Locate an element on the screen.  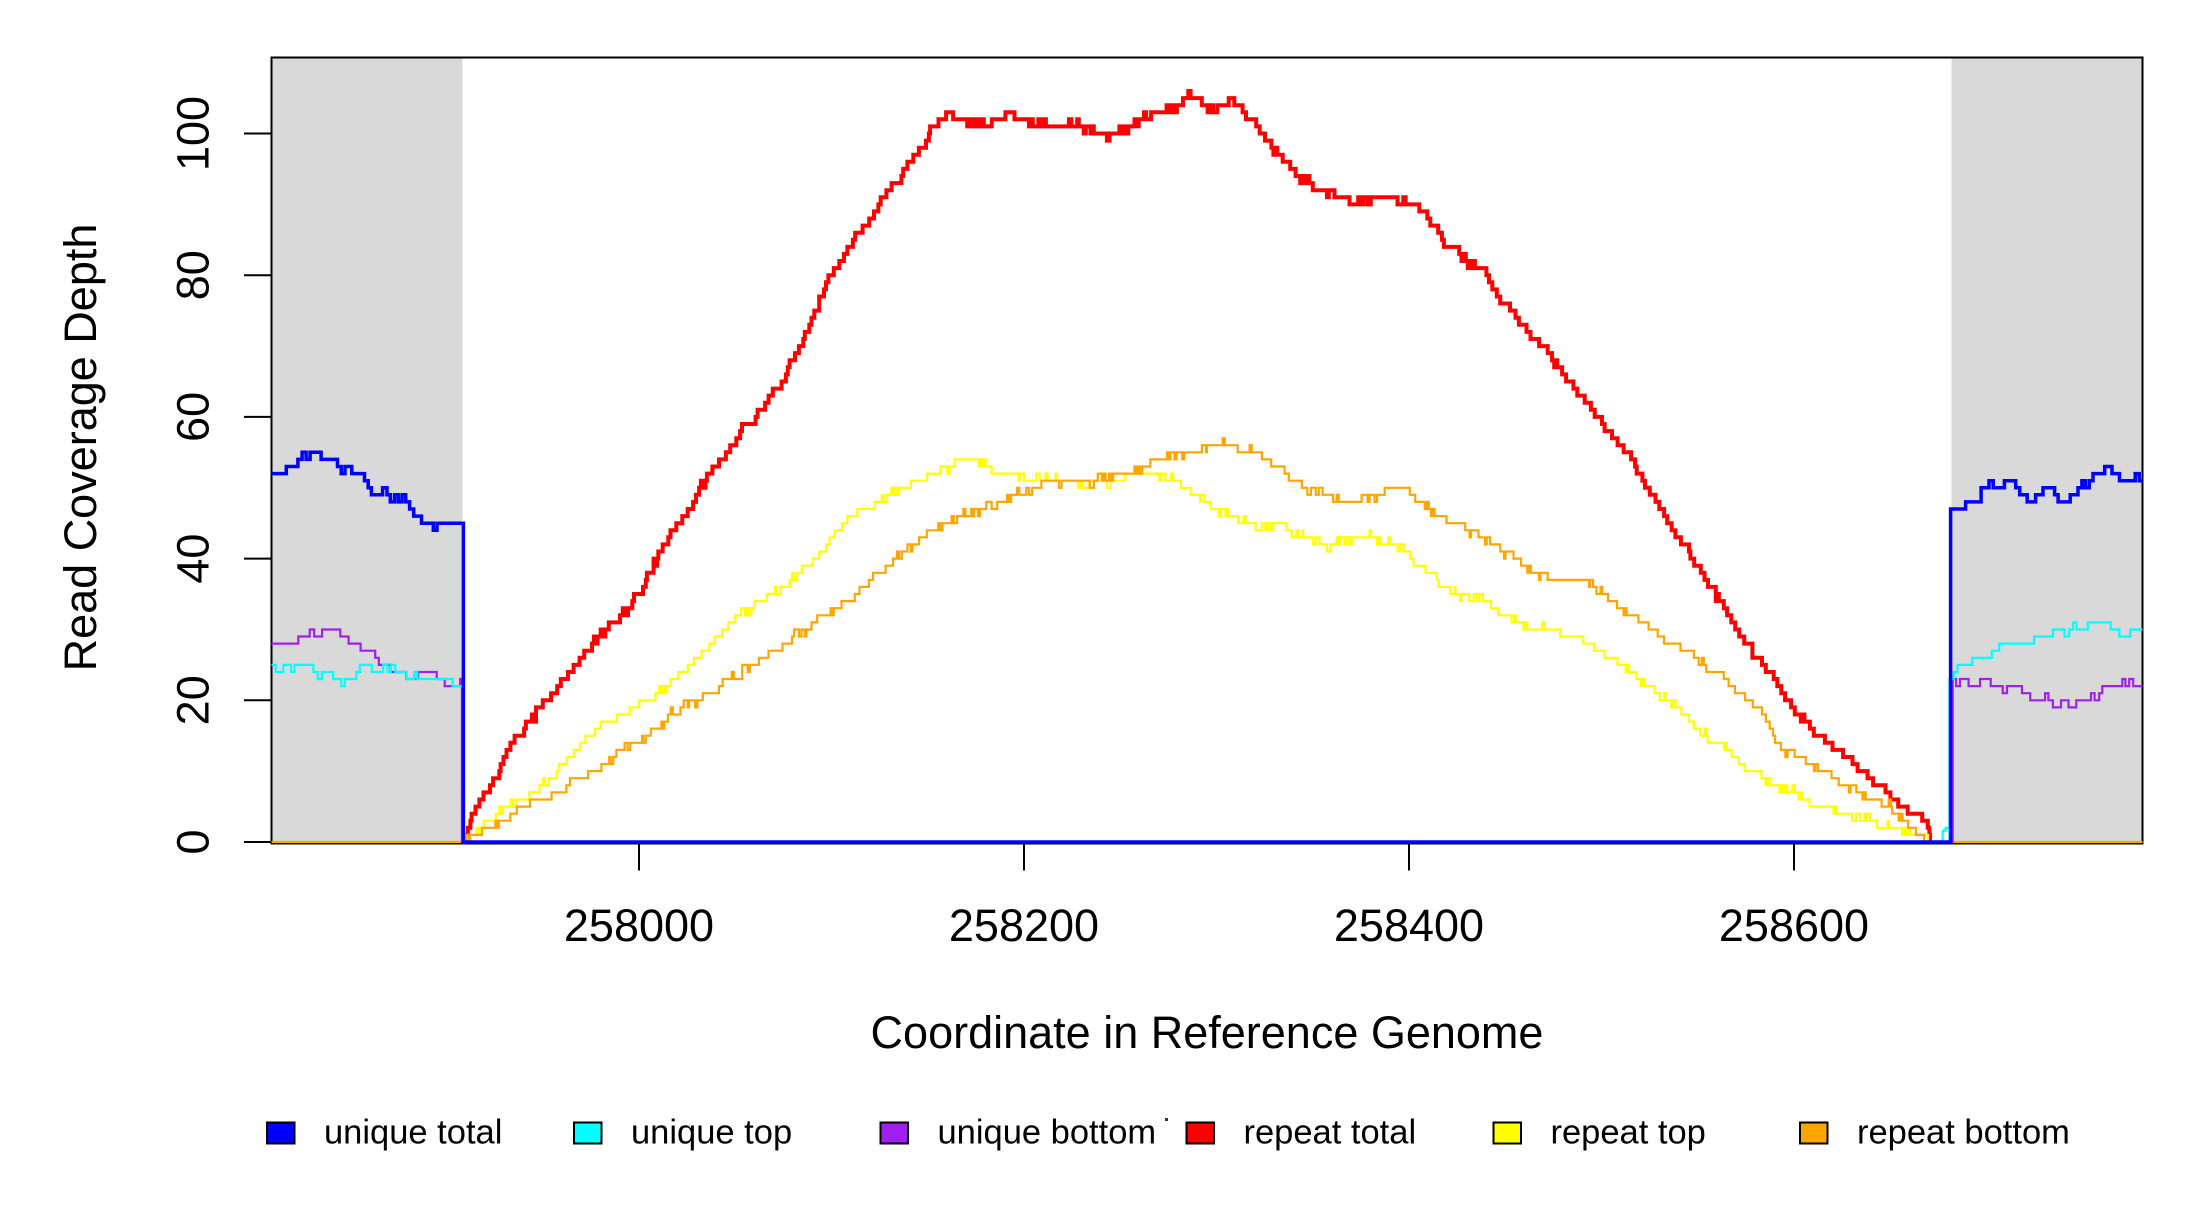
svg-text: 258400 is located at coordinates (1409, 925).